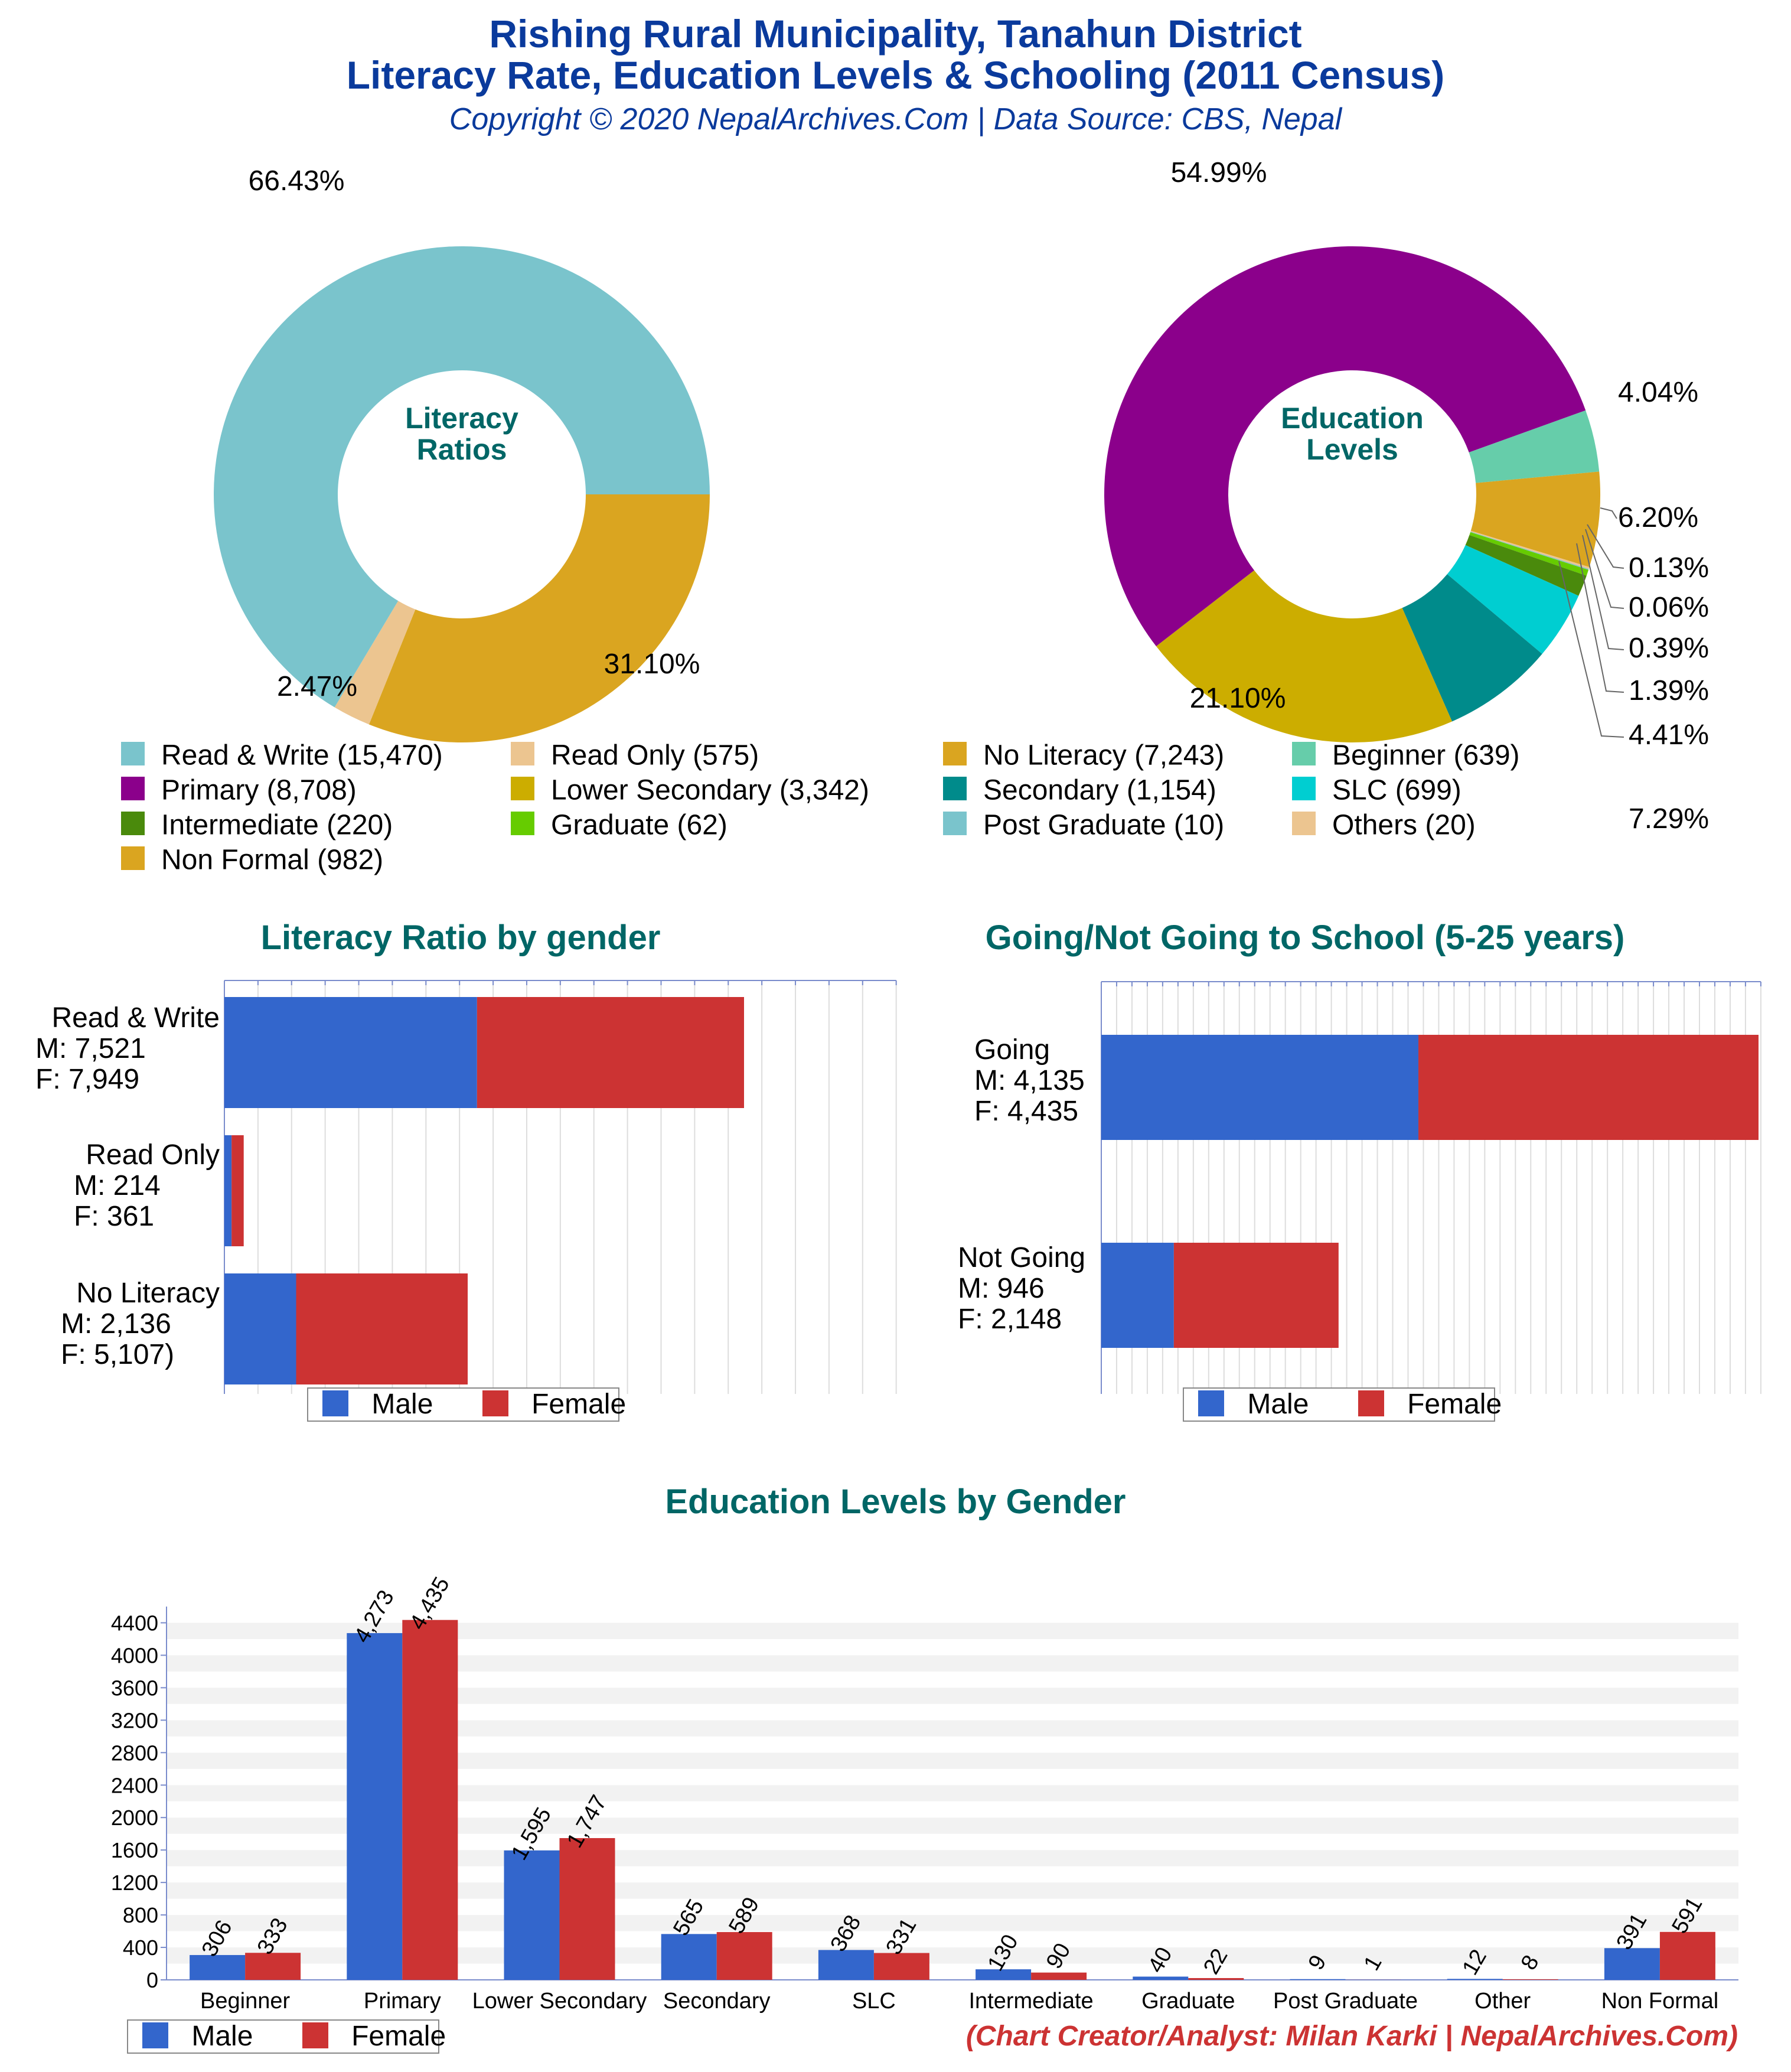 The image size is (1791, 2072). I want to click on school-legend: Male Female, so click(1342, 1404).